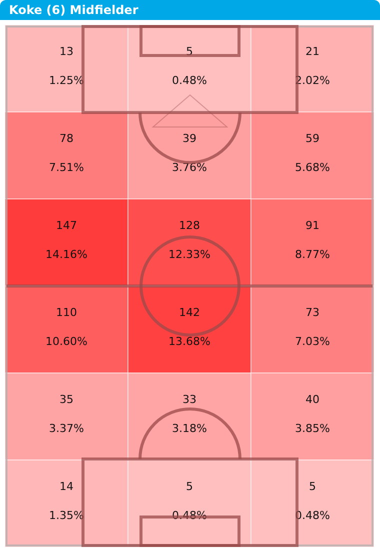  What do you see at coordinates (313, 399) in the screenshot?
I see `data-label: 40` at bounding box center [313, 399].